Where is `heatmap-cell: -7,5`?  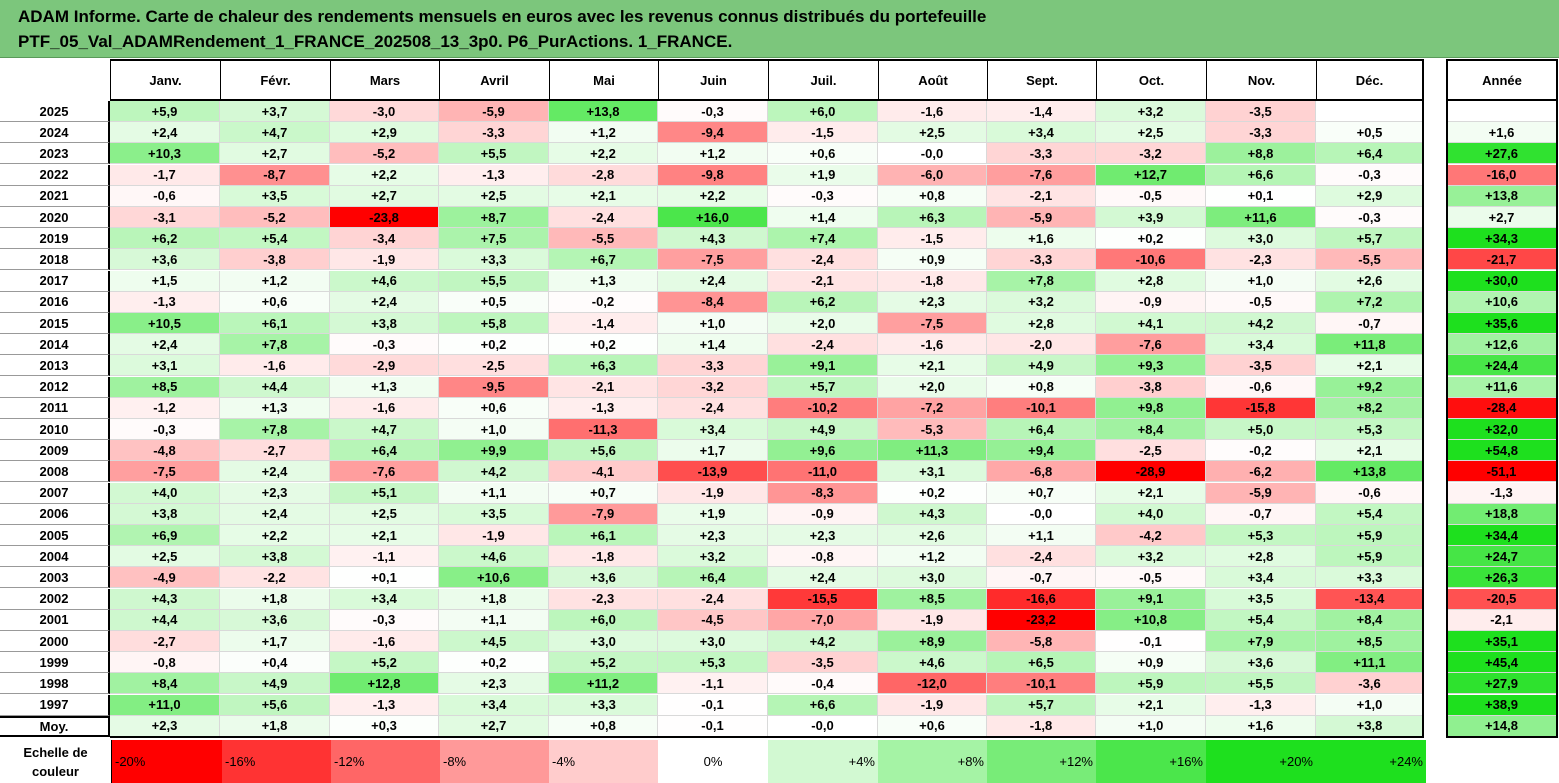
heatmap-cell: -7,5 is located at coordinates (165, 472).